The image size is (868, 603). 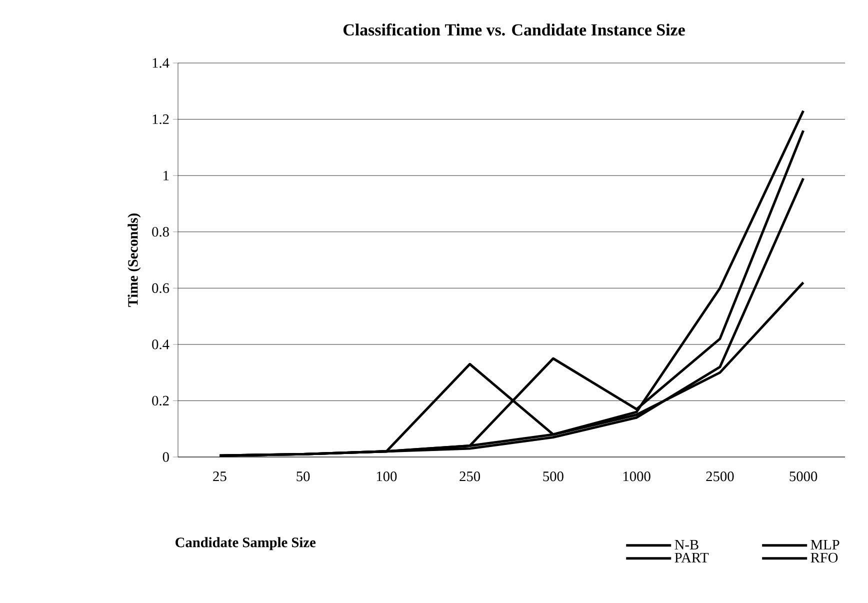 What do you see at coordinates (636, 477) in the screenshot?
I see `x-tick-label: 1000` at bounding box center [636, 477].